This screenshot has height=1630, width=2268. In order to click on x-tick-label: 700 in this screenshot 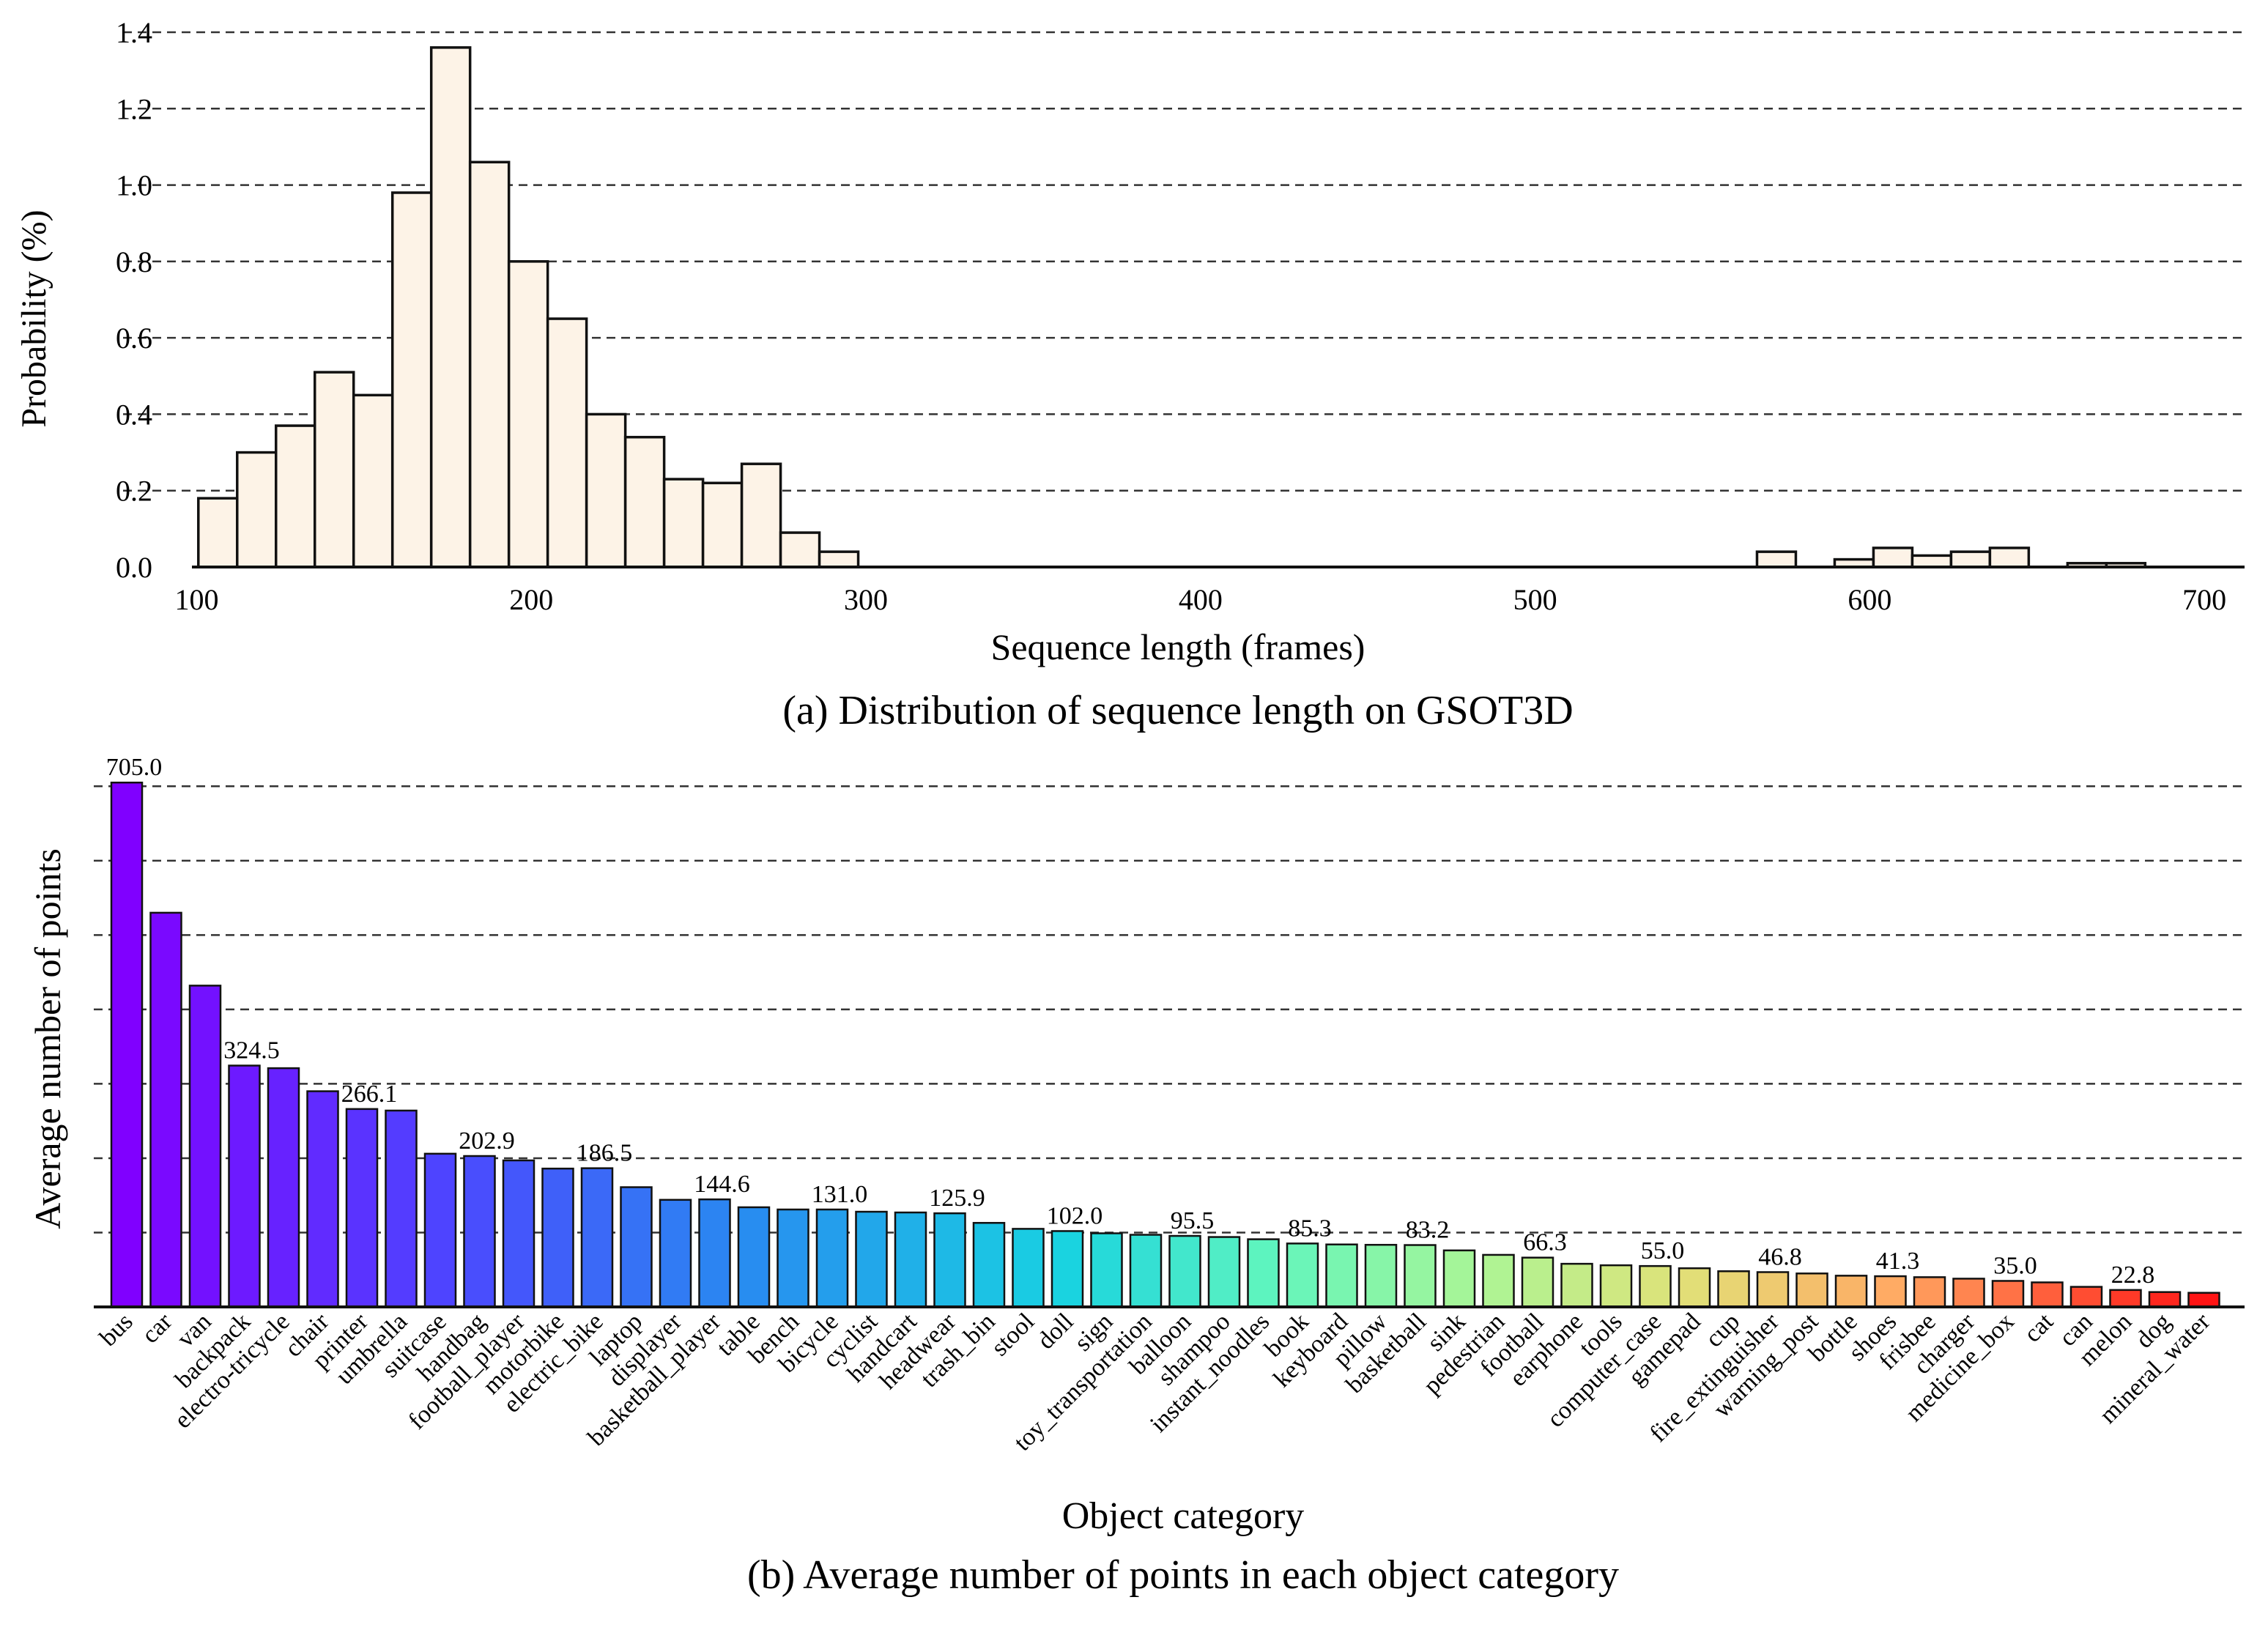, I will do `click(2204, 599)`.